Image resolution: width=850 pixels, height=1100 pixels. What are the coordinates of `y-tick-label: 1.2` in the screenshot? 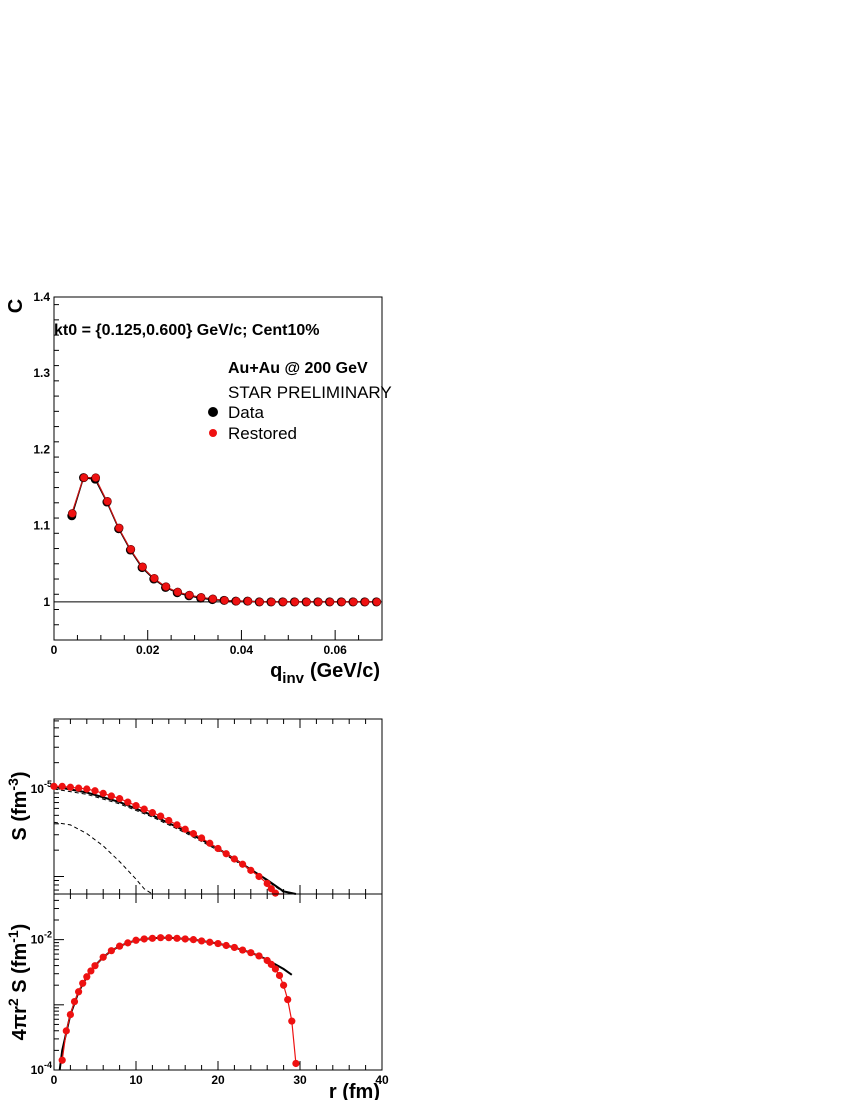 It's located at (41, 449).